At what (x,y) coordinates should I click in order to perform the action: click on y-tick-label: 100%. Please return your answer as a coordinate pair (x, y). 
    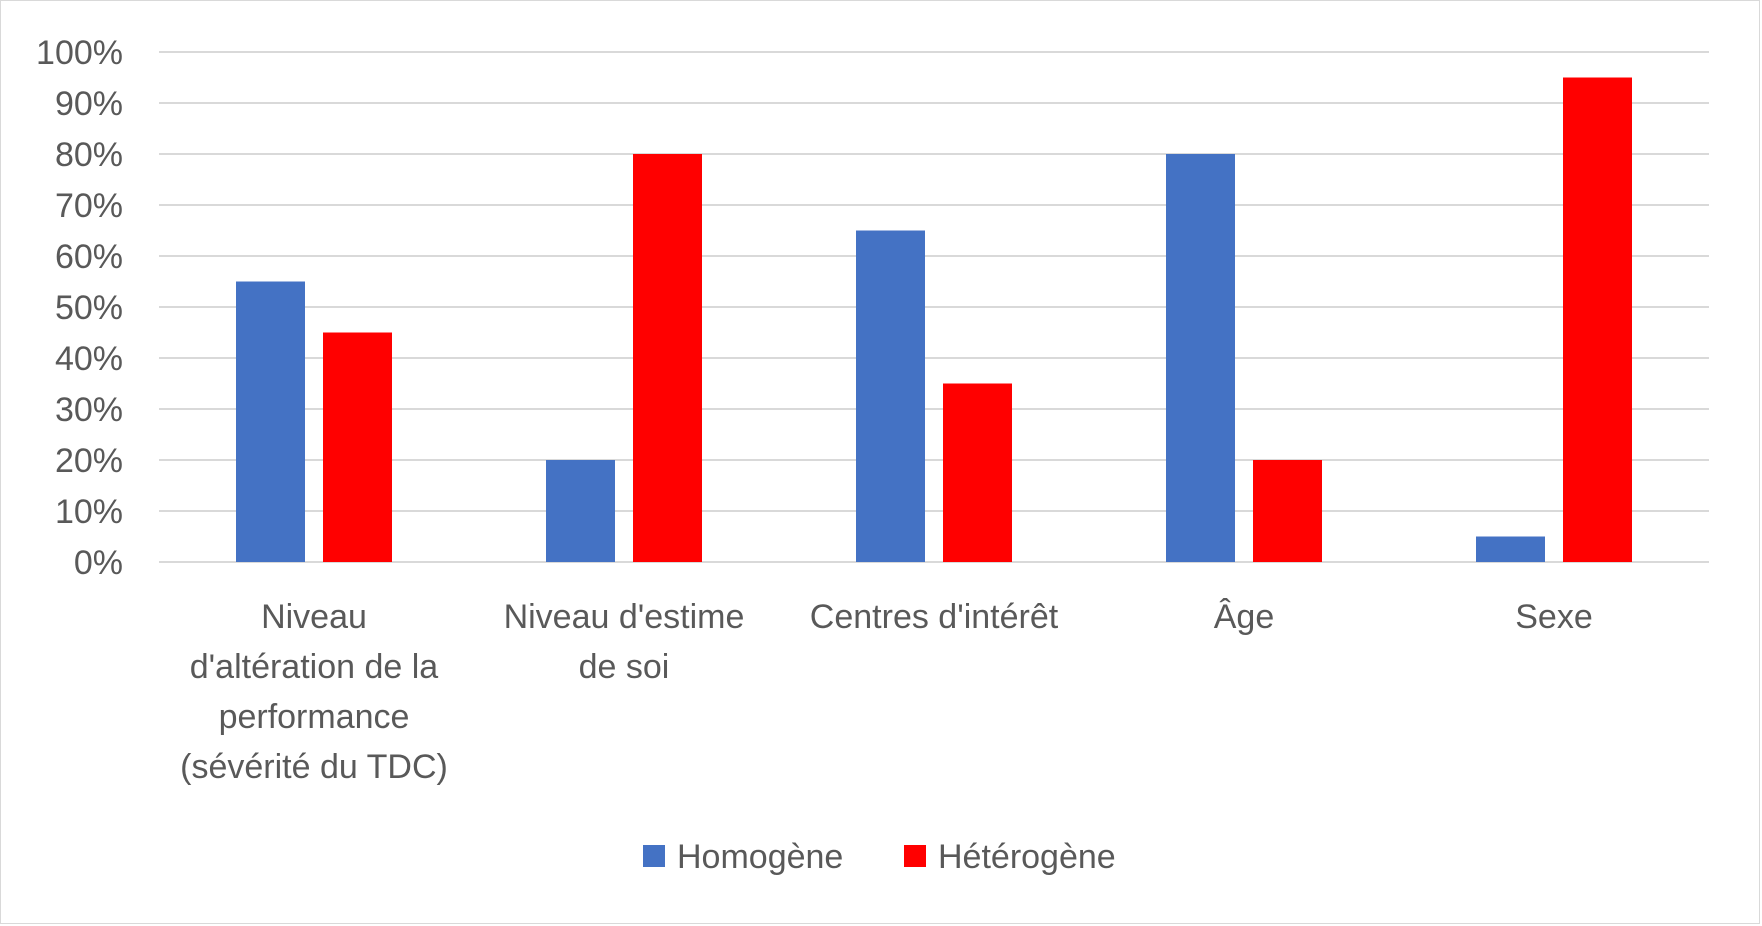
    Looking at the image, I should click on (79, 53).